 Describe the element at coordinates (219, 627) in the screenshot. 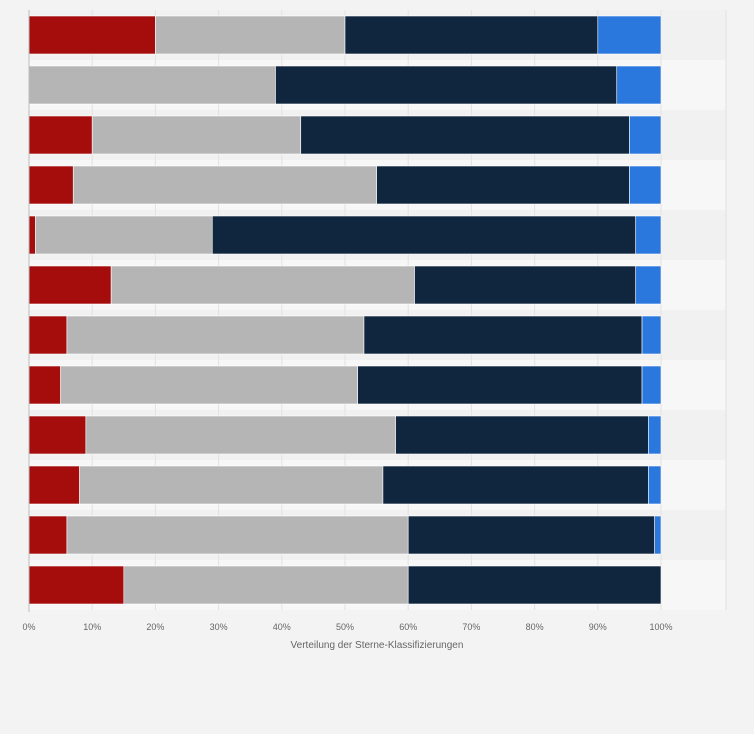

I see `x-tick-label: 30%` at that location.